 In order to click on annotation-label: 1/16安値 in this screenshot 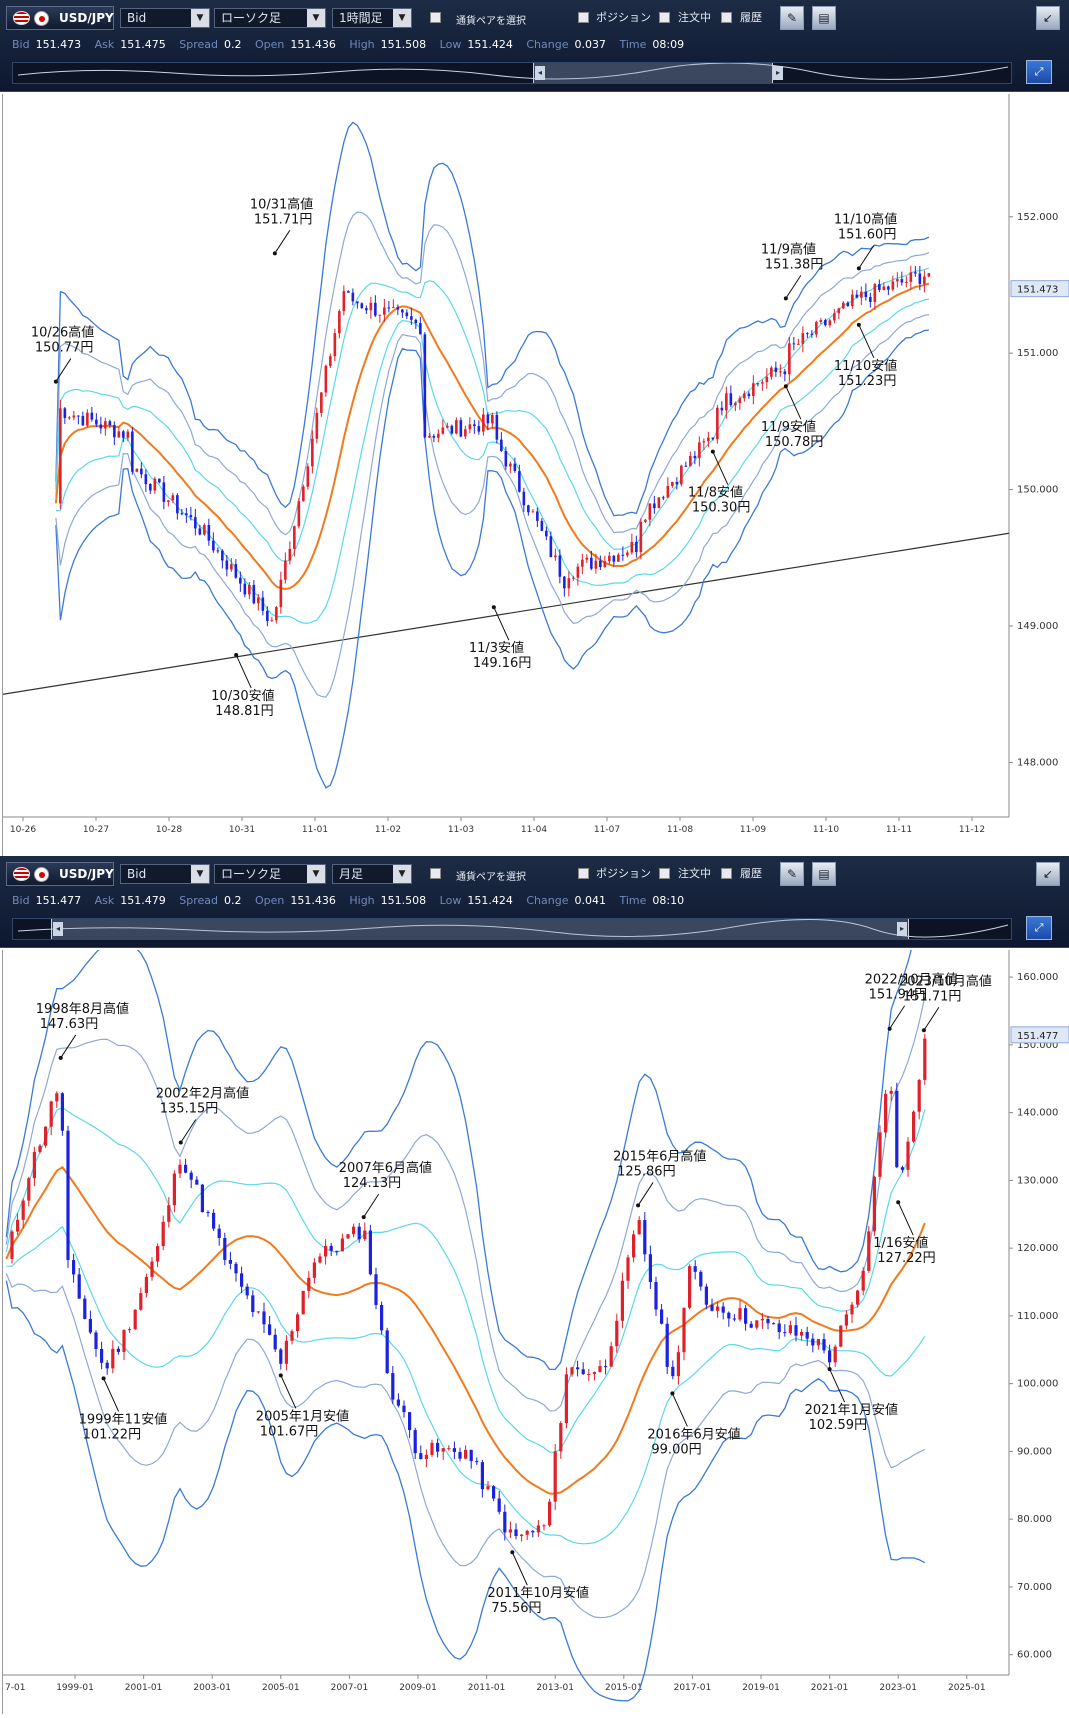, I will do `click(900, 1243)`.